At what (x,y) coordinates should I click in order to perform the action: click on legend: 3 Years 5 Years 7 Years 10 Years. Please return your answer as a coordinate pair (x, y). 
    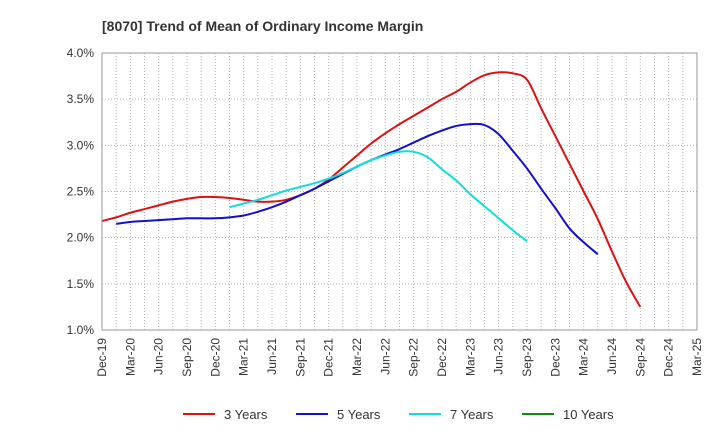
    Looking at the image, I should click on (398, 414).